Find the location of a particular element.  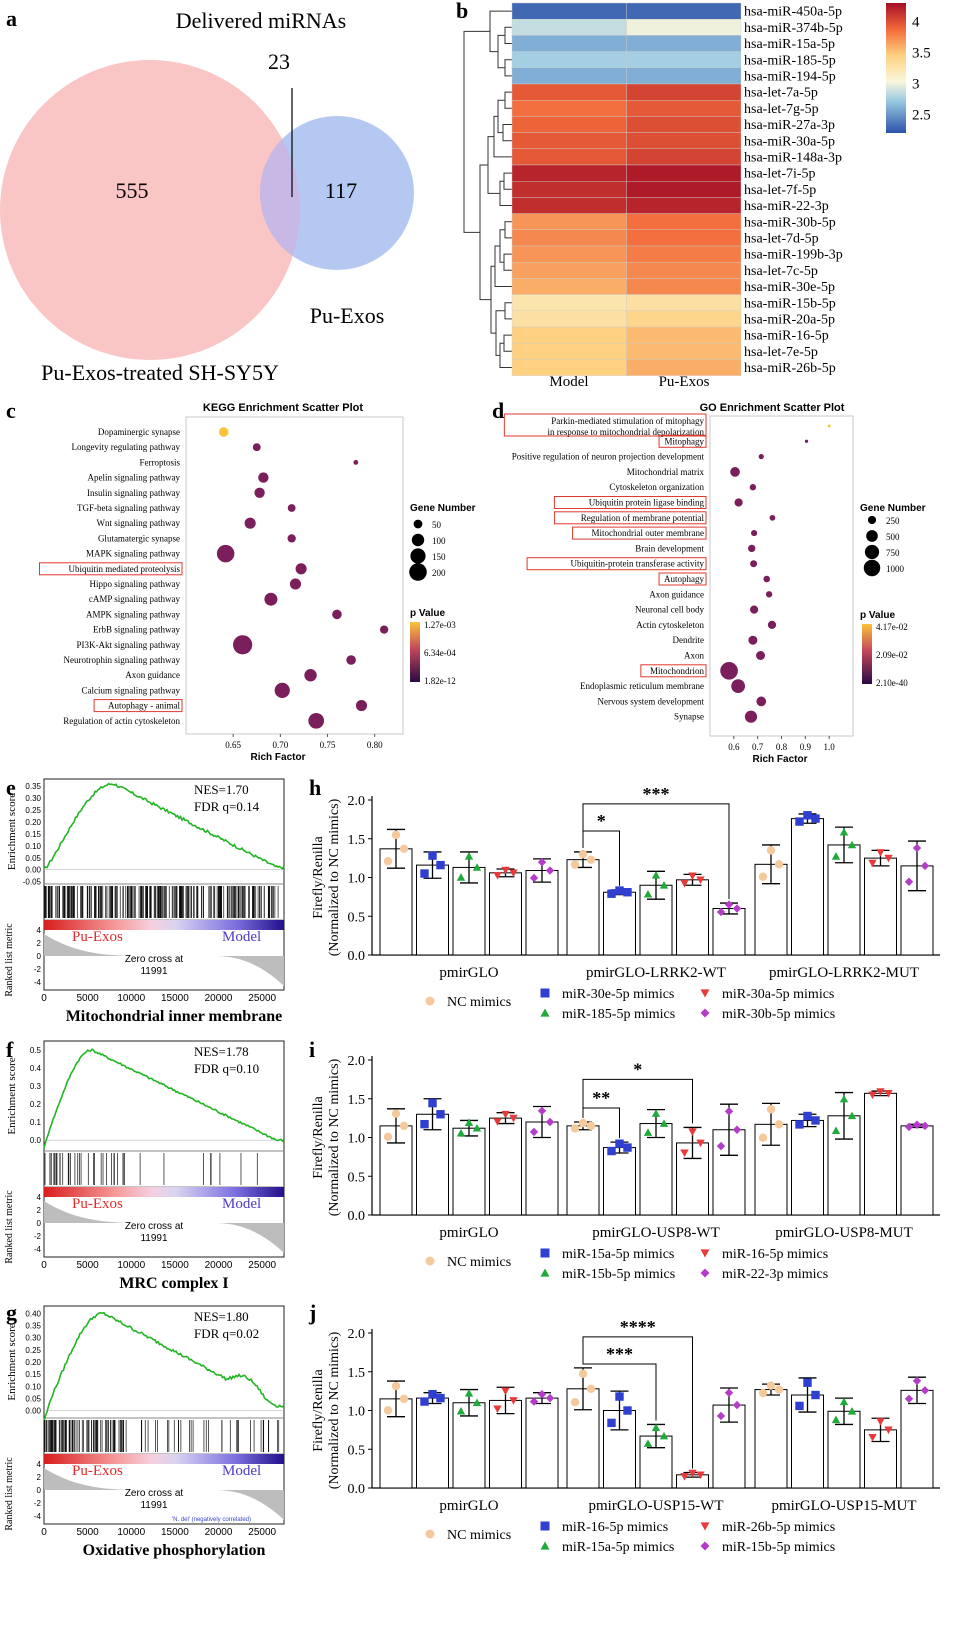

gsea-hit-marks is located at coordinates (161, 902).